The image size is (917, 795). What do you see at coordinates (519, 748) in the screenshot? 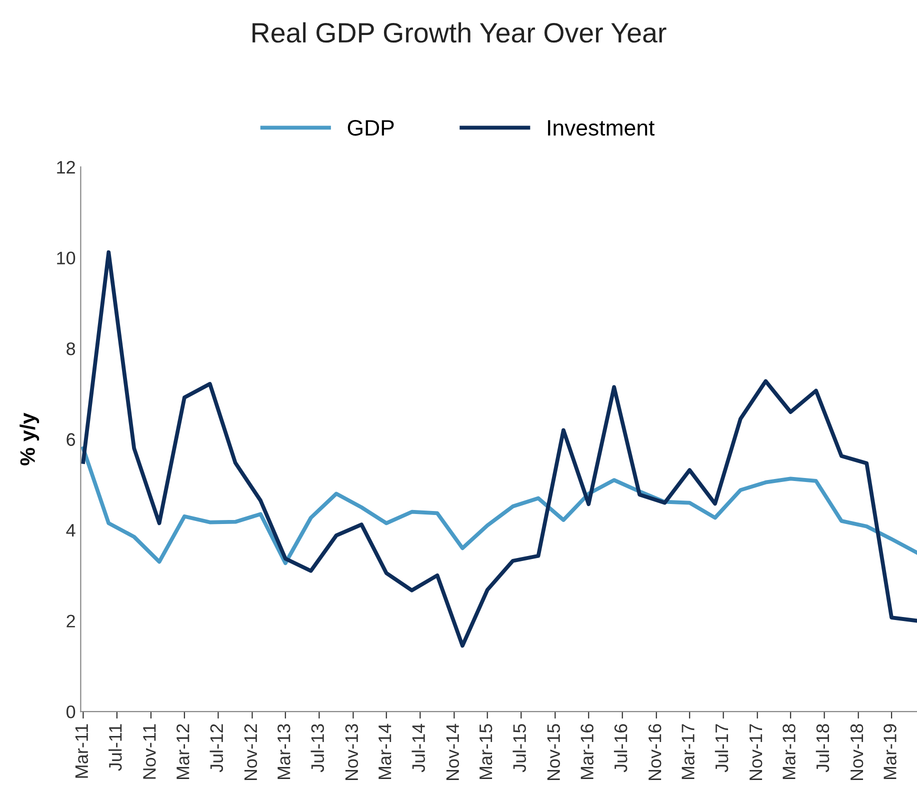
I see `x-tick-label: Jul-15` at bounding box center [519, 748].